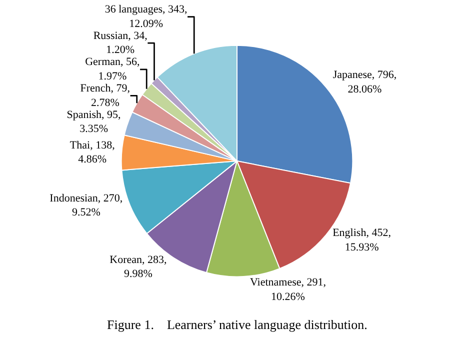 This screenshot has height=339, width=474. Describe the element at coordinates (362, 240) in the screenshot. I see `slice-label: English, 452, 15.93%` at that location.